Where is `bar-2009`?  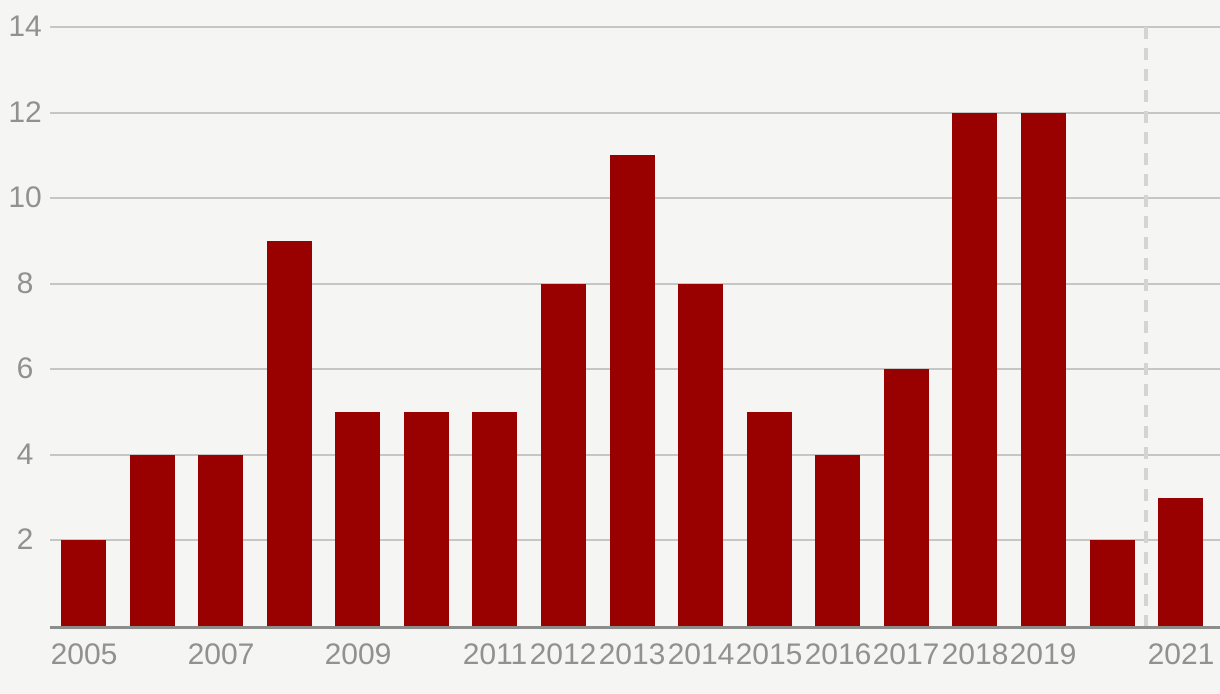
bar-2009 is located at coordinates (357, 519).